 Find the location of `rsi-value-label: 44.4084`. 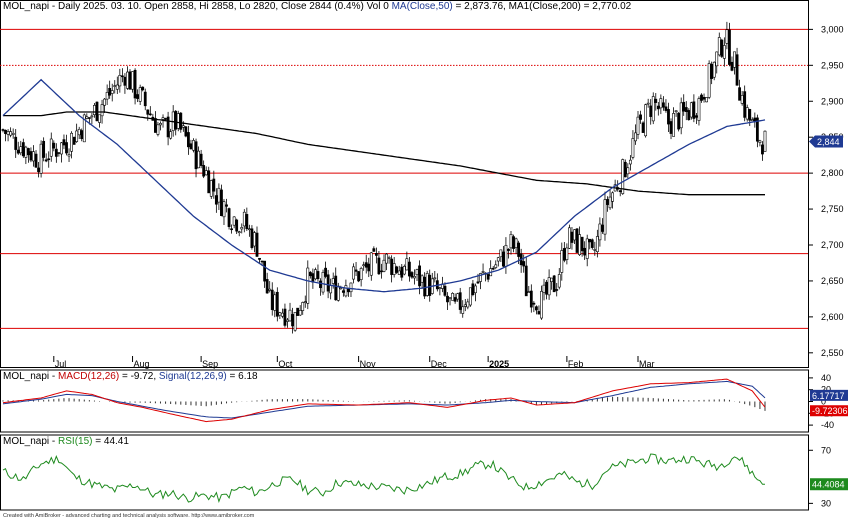

rsi-value-label: 44.4084 is located at coordinates (828, 485).